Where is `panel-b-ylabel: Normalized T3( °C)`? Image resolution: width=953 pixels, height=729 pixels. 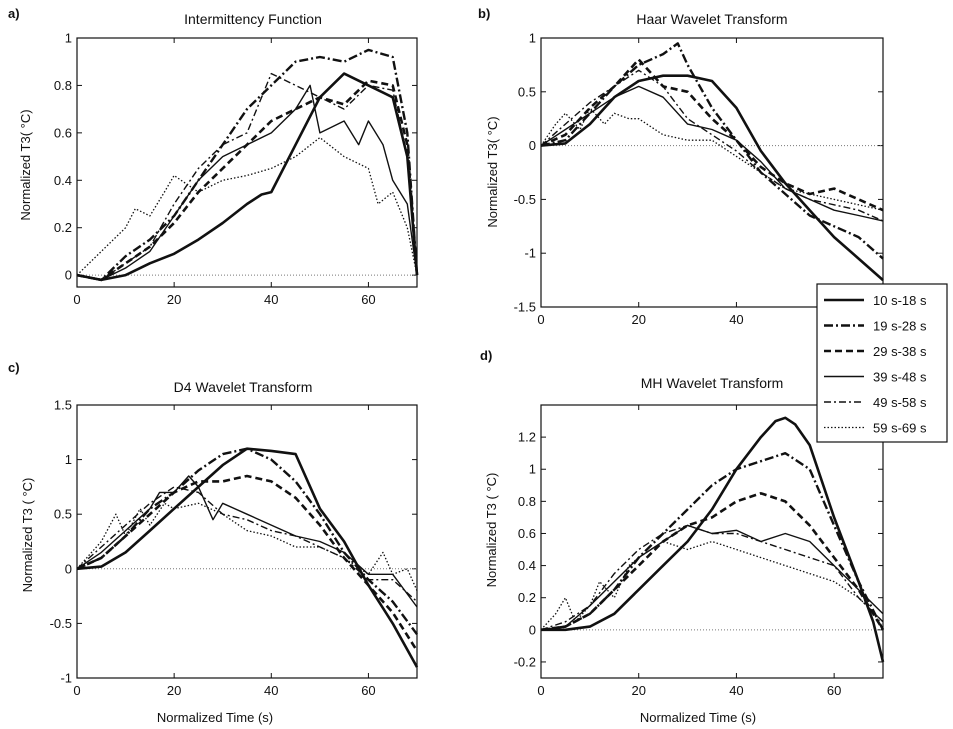
panel-b-ylabel: Normalized T3( °C) is located at coordinates (492, 171).